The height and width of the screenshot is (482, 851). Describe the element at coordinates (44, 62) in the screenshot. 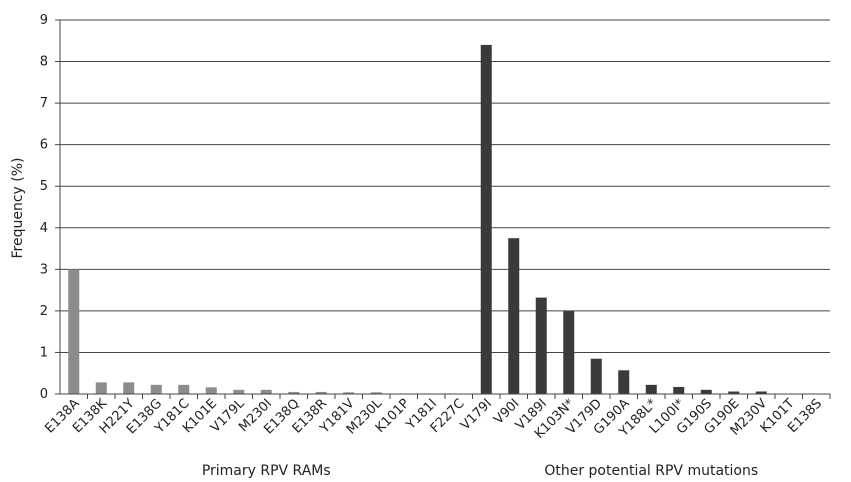

I see `y-tick-label: 8` at that location.